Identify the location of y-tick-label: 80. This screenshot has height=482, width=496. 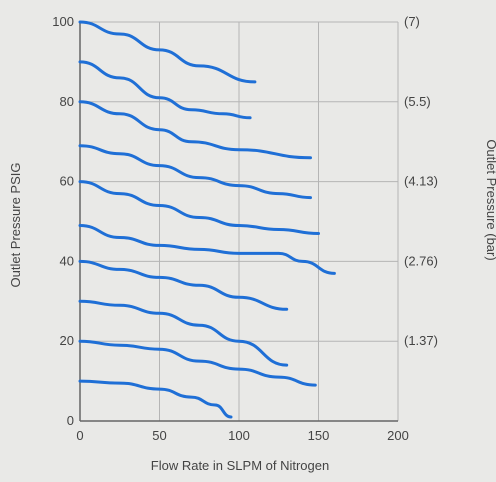
(67, 101).